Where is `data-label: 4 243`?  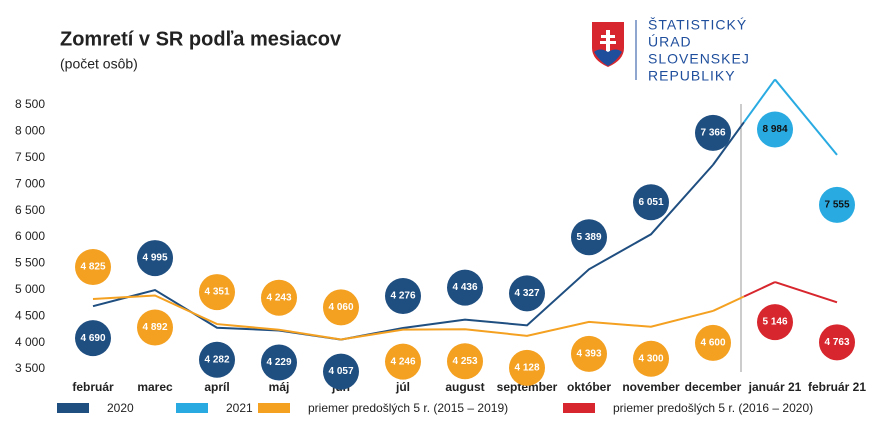 data-label: 4 243 is located at coordinates (278, 297).